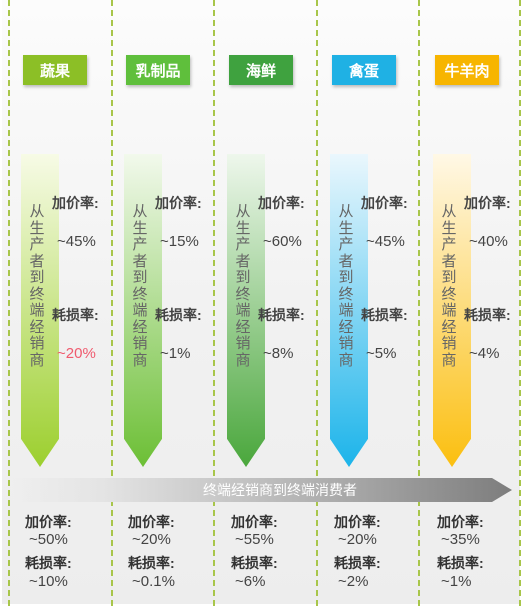 Image resolution: width=524 pixels, height=606 pixels. Describe the element at coordinates (250, 581) in the screenshot. I see `consumer-loss-value: ~6%` at that location.